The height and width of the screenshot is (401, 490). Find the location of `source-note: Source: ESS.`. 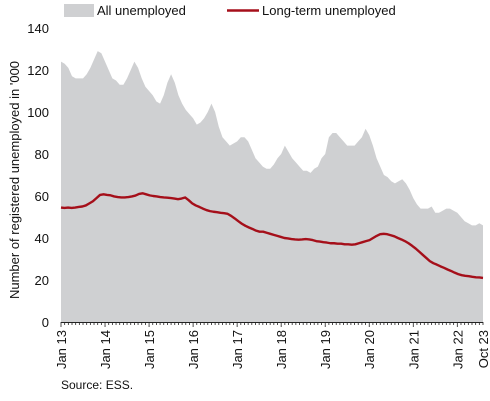

source-note: Source: ESS. is located at coordinates (97, 385).